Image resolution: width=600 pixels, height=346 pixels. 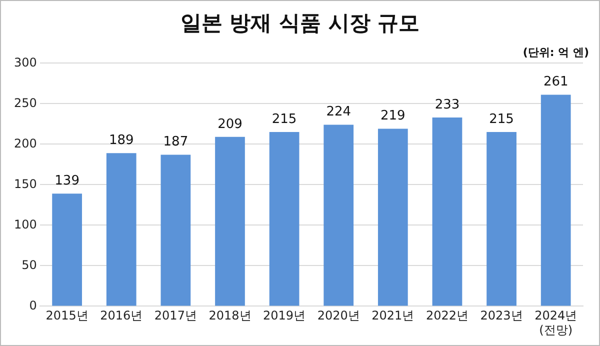 What do you see at coordinates (230, 124) in the screenshot?
I see `data-label: 209` at bounding box center [230, 124].